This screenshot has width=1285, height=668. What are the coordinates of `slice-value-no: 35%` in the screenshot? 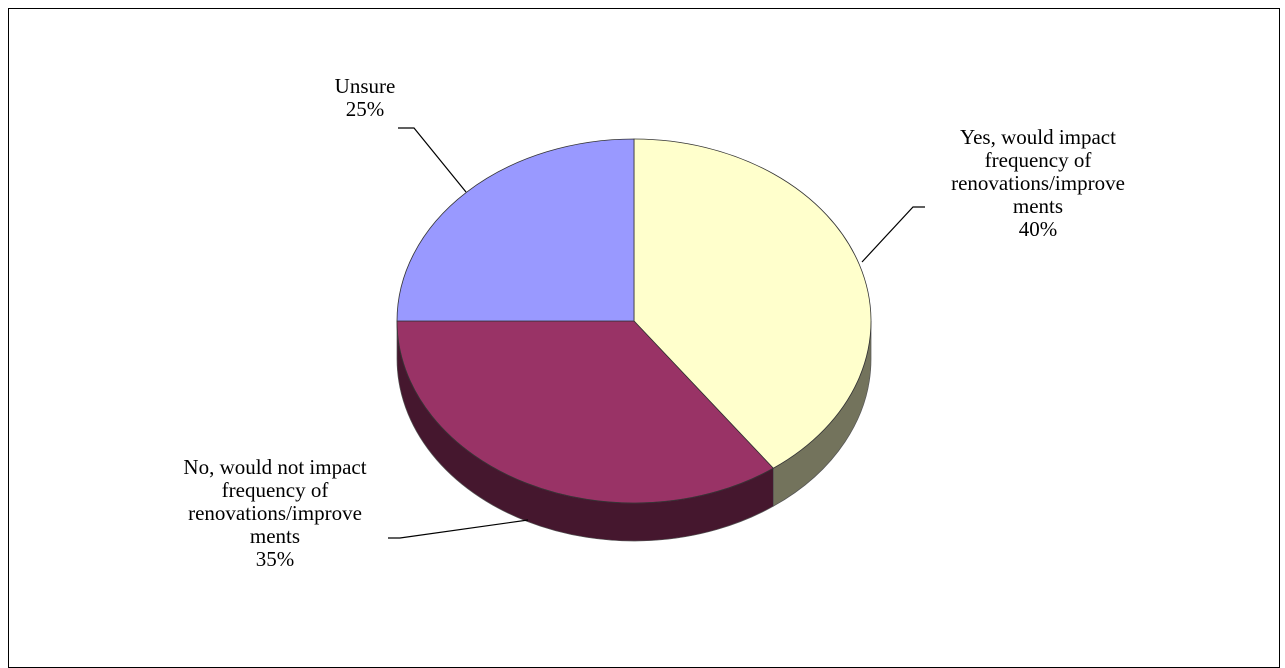 It's located at (275, 559).